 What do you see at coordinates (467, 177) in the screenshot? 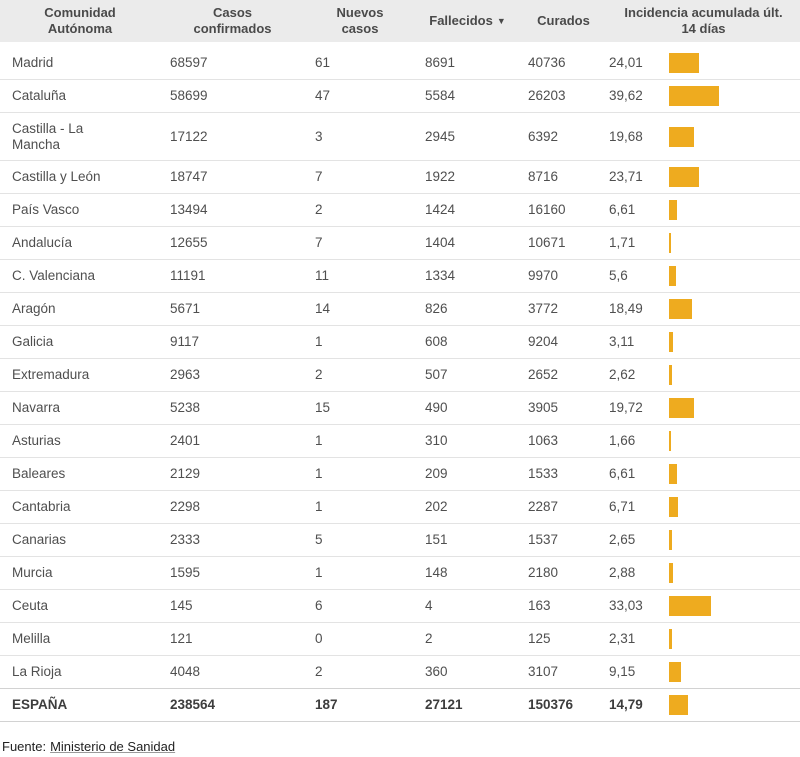
I see `cell-fallecidos: 1922` at bounding box center [467, 177].